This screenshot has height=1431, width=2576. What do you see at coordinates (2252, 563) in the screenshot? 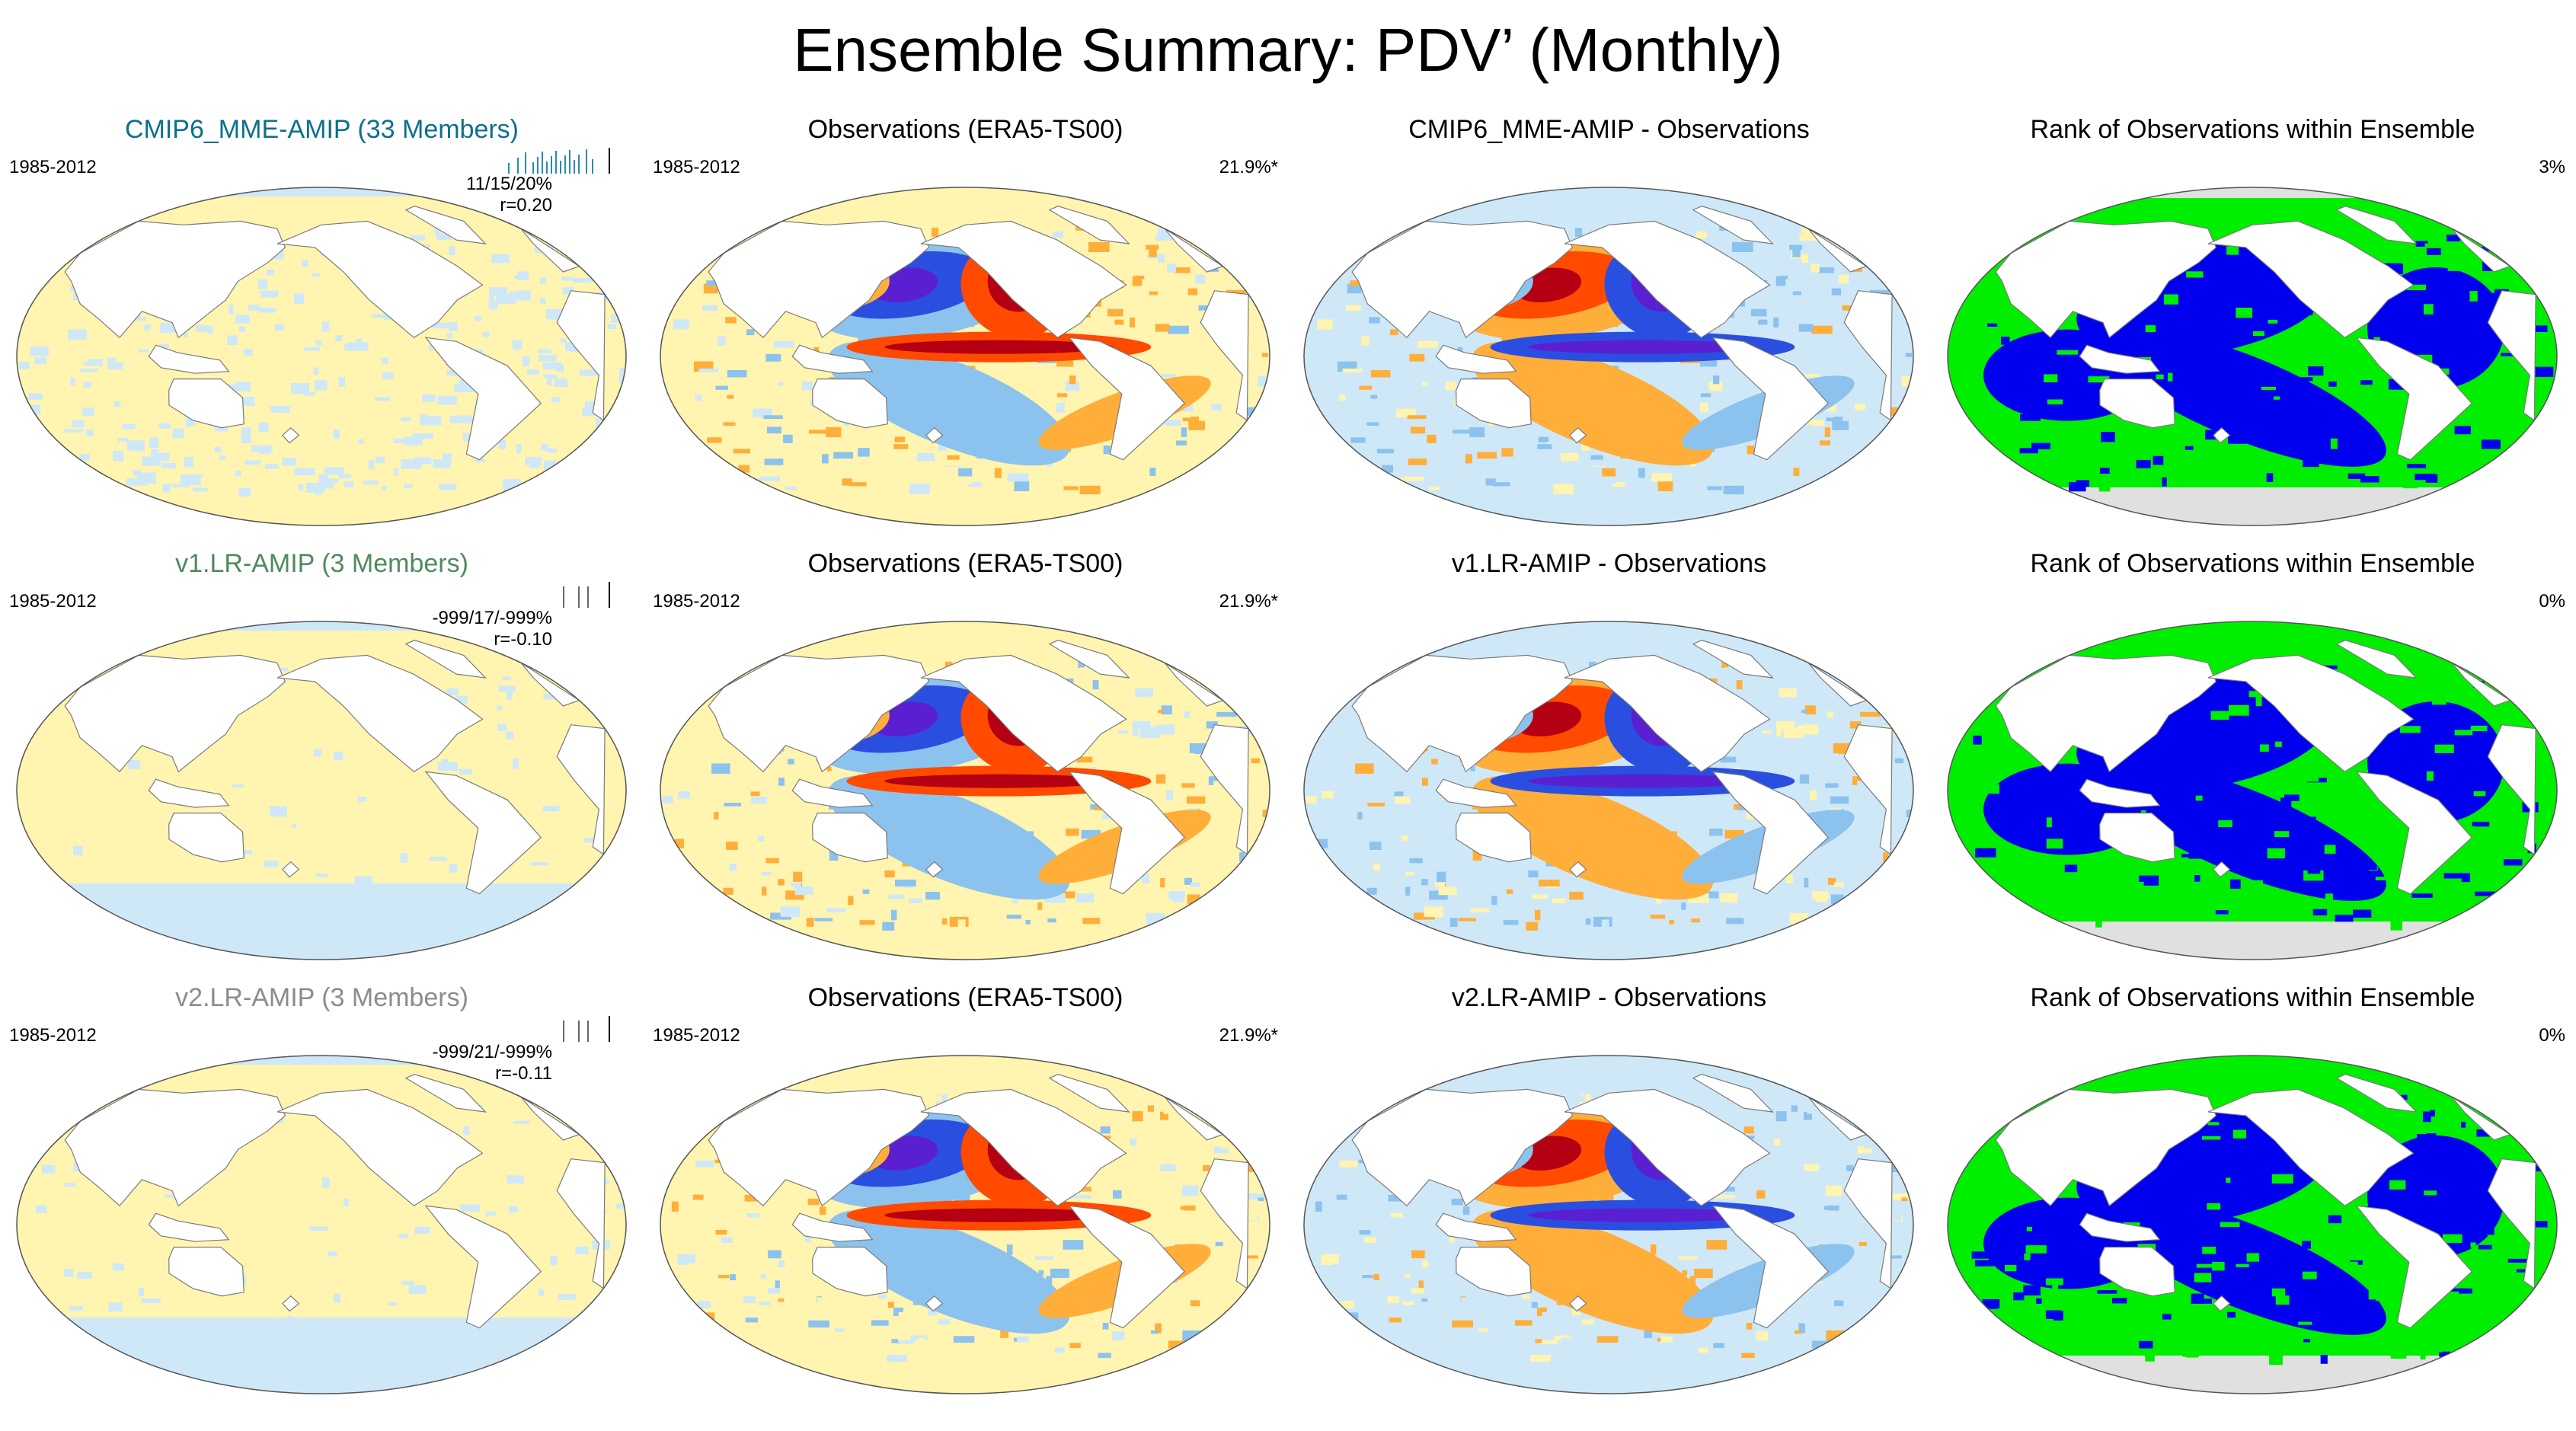
I see `panel-title: Rank of Observations within Ensemble` at bounding box center [2252, 563].